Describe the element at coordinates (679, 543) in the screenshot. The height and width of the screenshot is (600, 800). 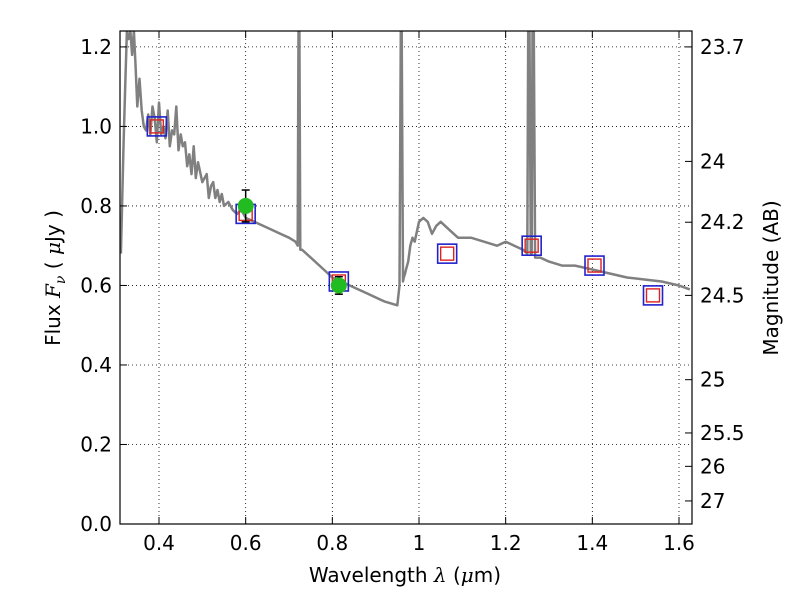
I see `x-tick-label: 1.6` at that location.